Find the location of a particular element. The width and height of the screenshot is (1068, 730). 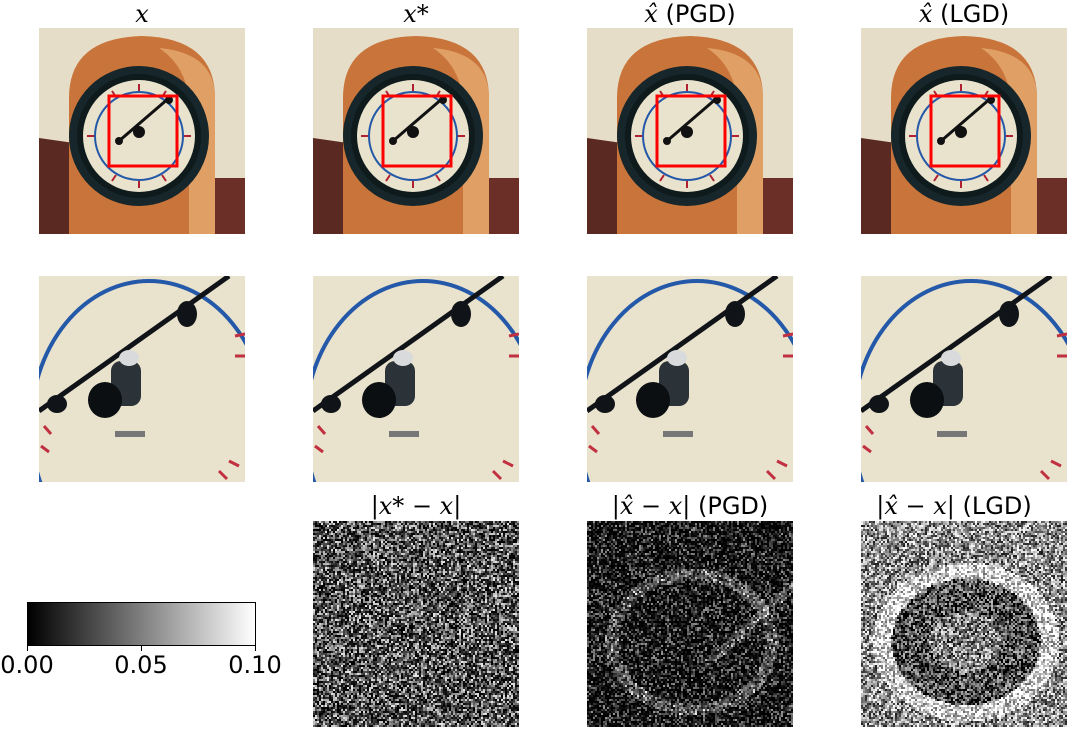

title-error-pgd-suffix: (PGD) is located at coordinates (733, 506).